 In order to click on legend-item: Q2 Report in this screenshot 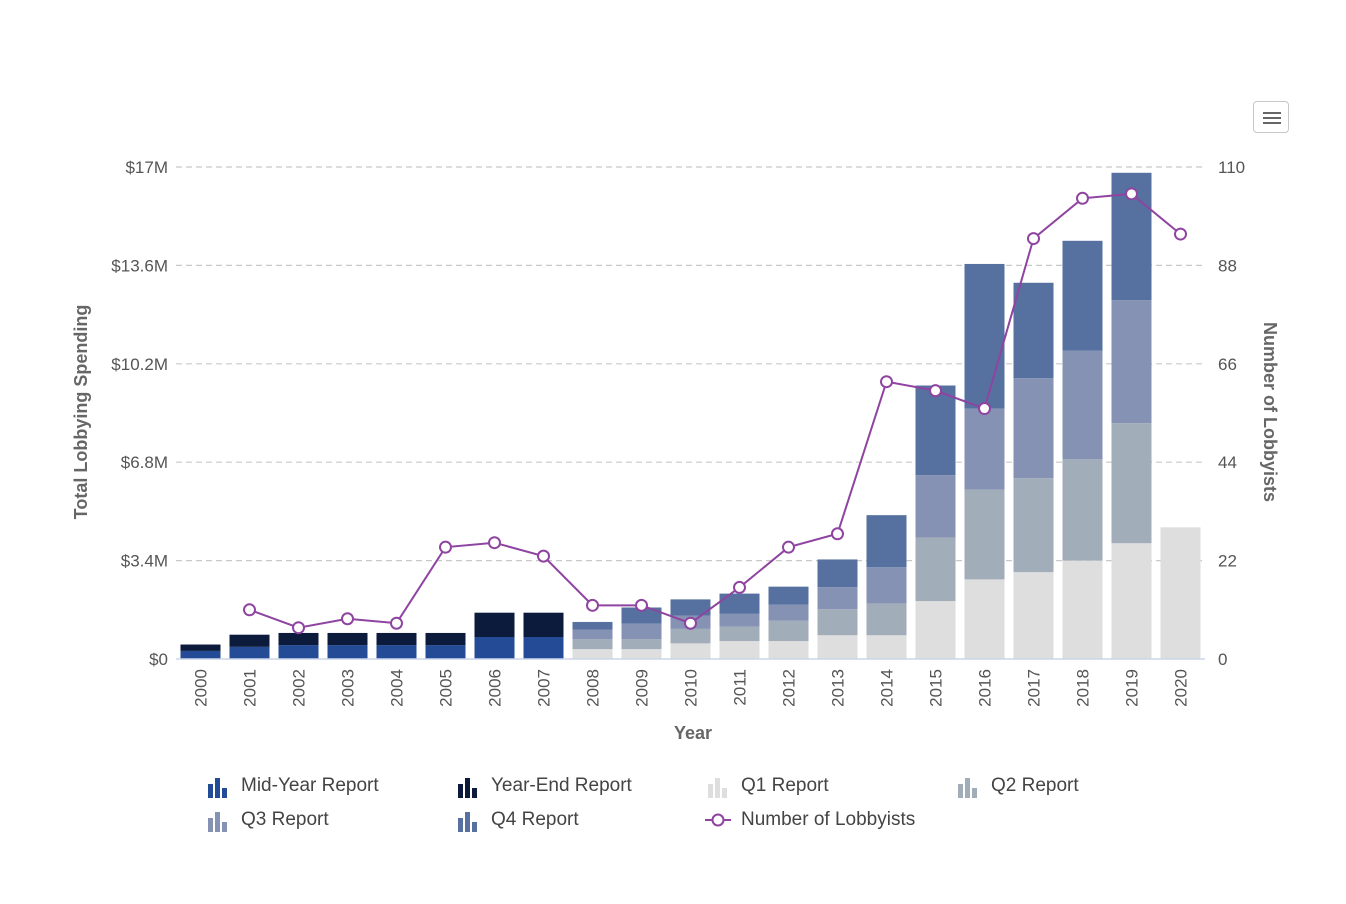, I will do `click(1017, 786)`.